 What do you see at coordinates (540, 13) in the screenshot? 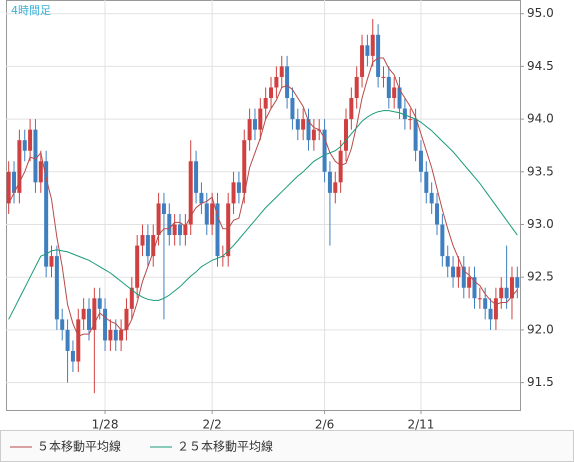
I see `y-tick-label: 95.0` at bounding box center [540, 13].